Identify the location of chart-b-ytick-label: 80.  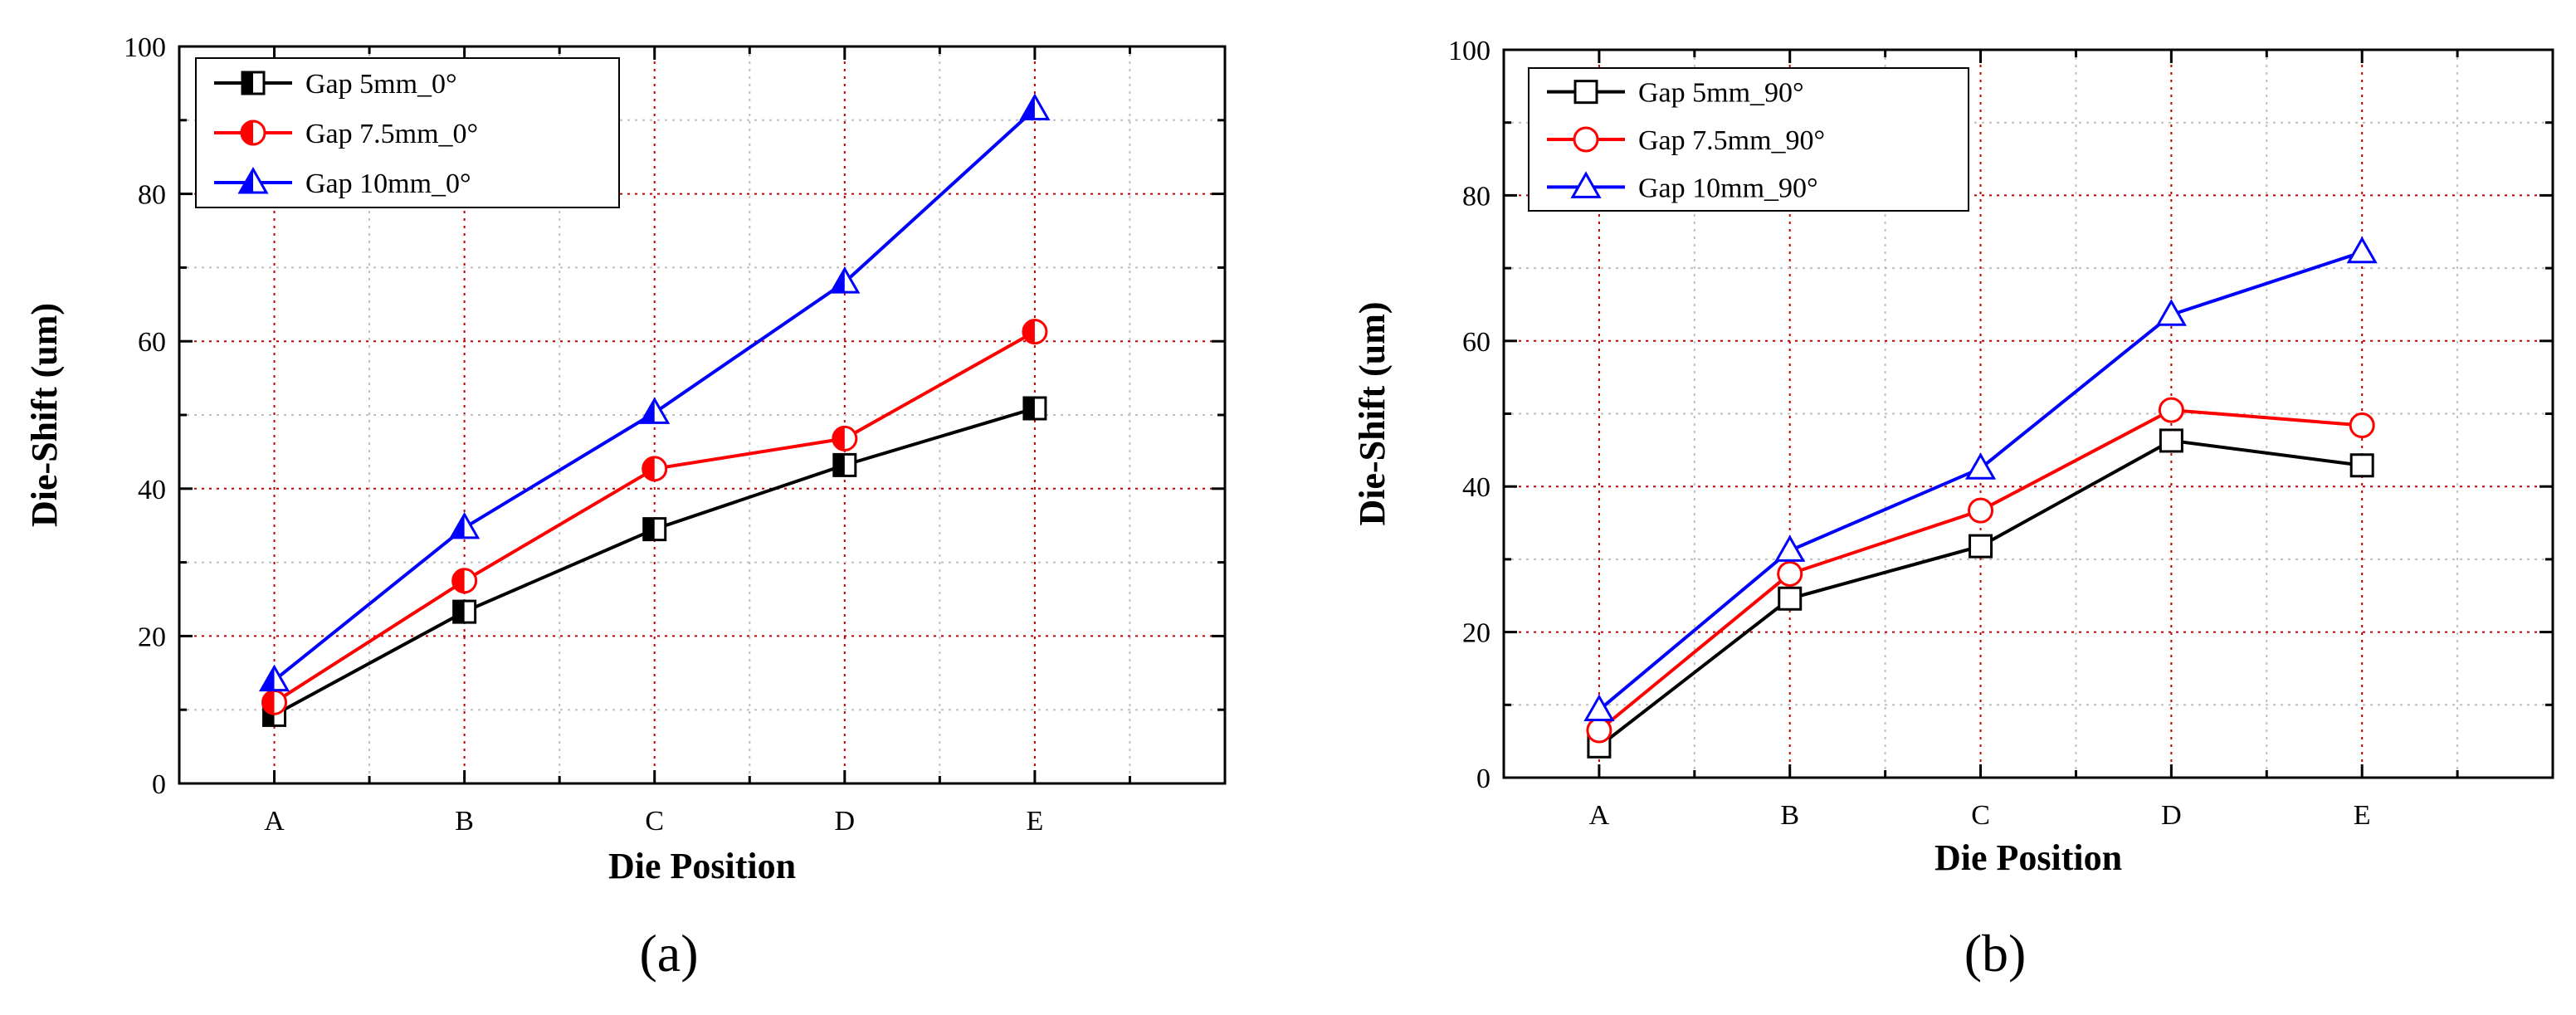
(1476, 196).